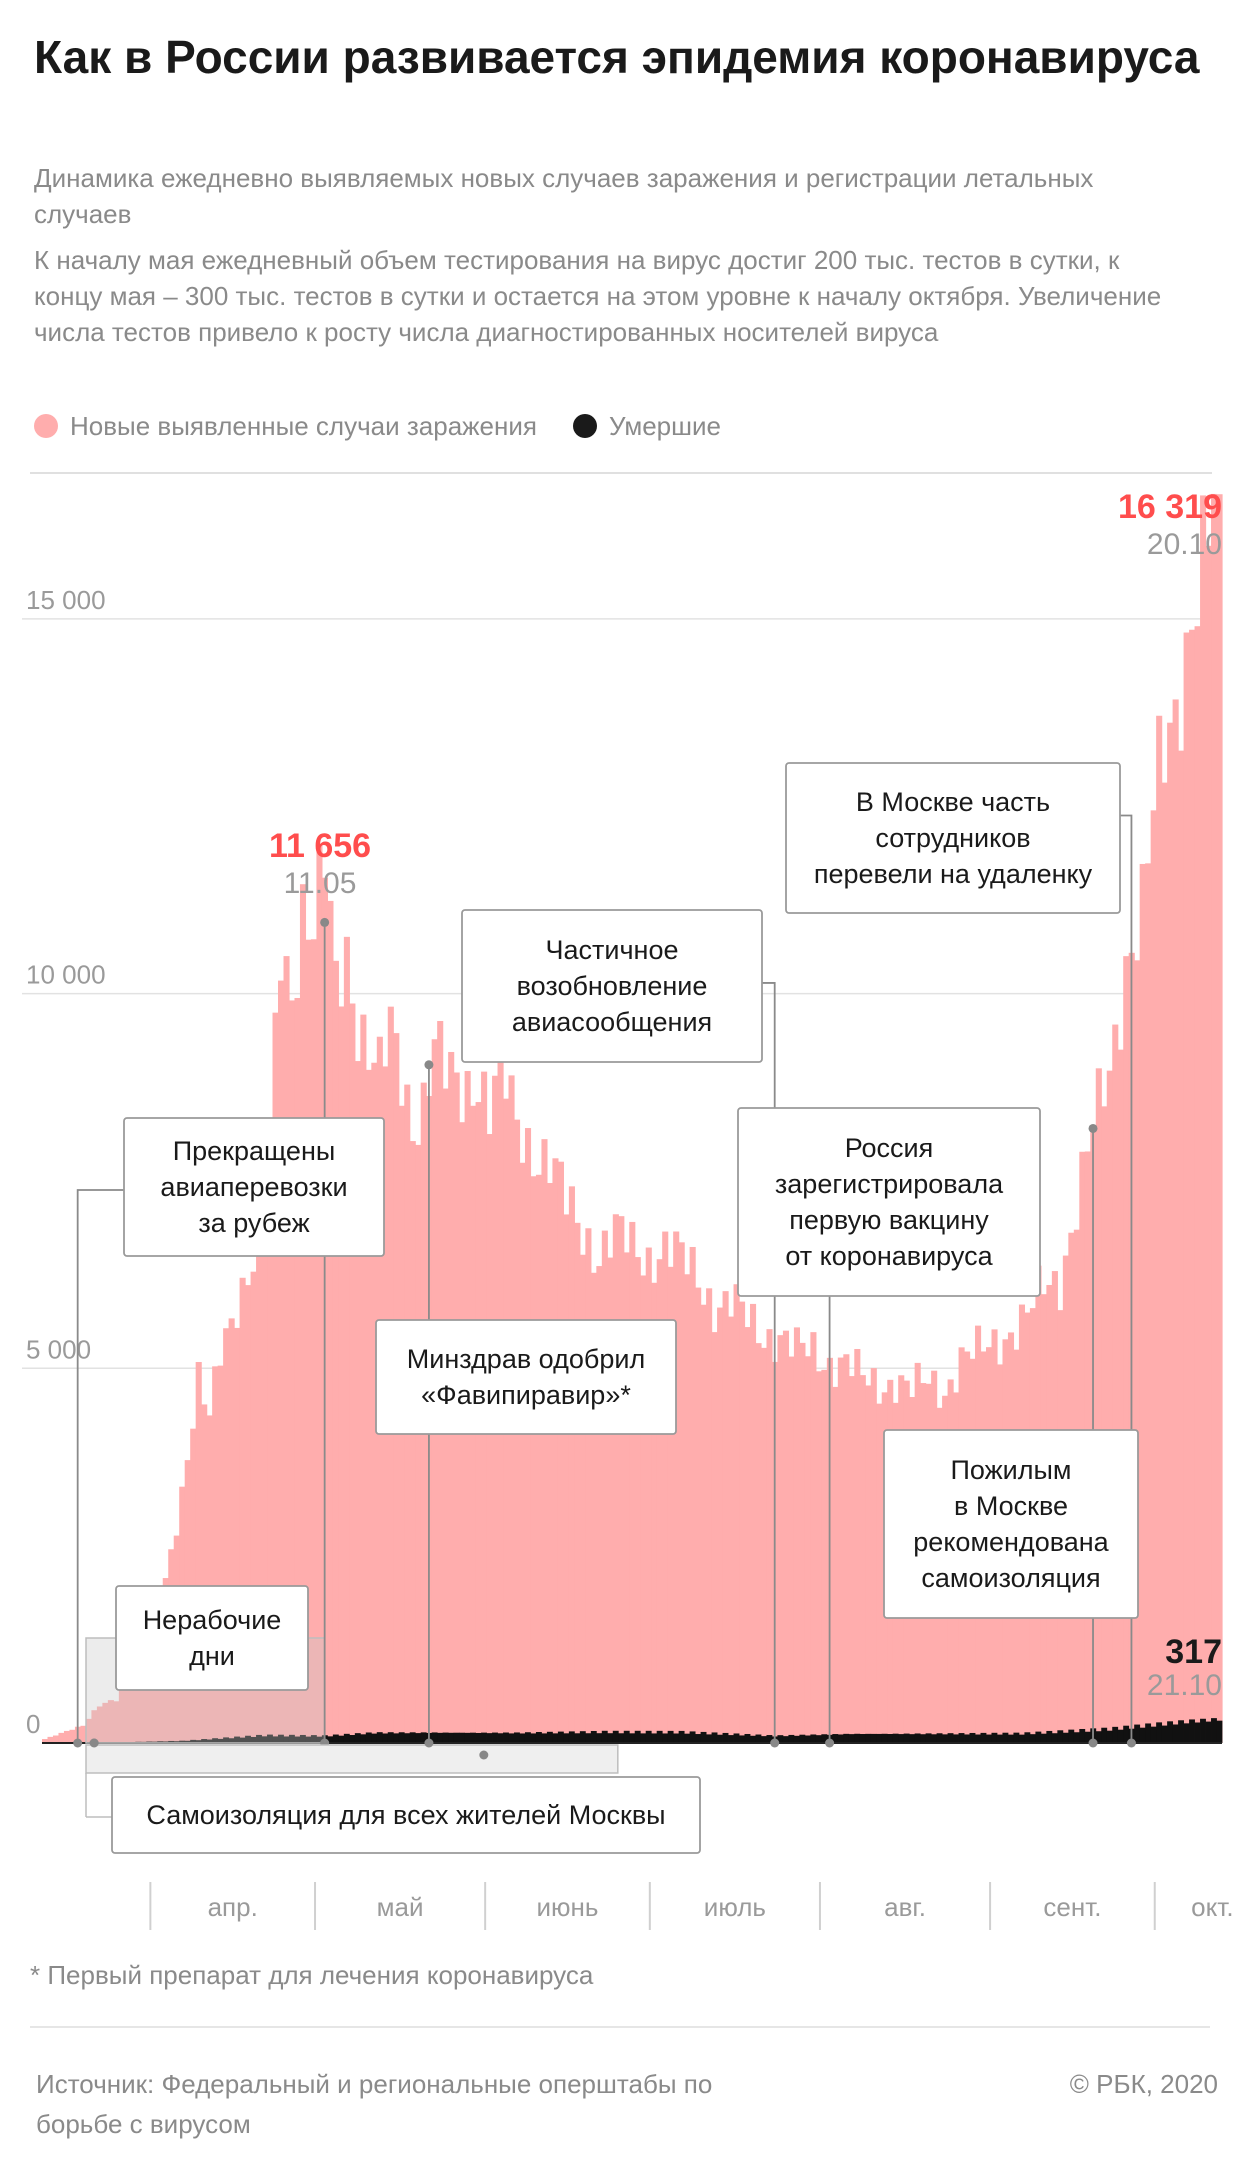 This screenshot has height=2174, width=1240. I want to click on annotation-text: возобновление, so click(612, 986).